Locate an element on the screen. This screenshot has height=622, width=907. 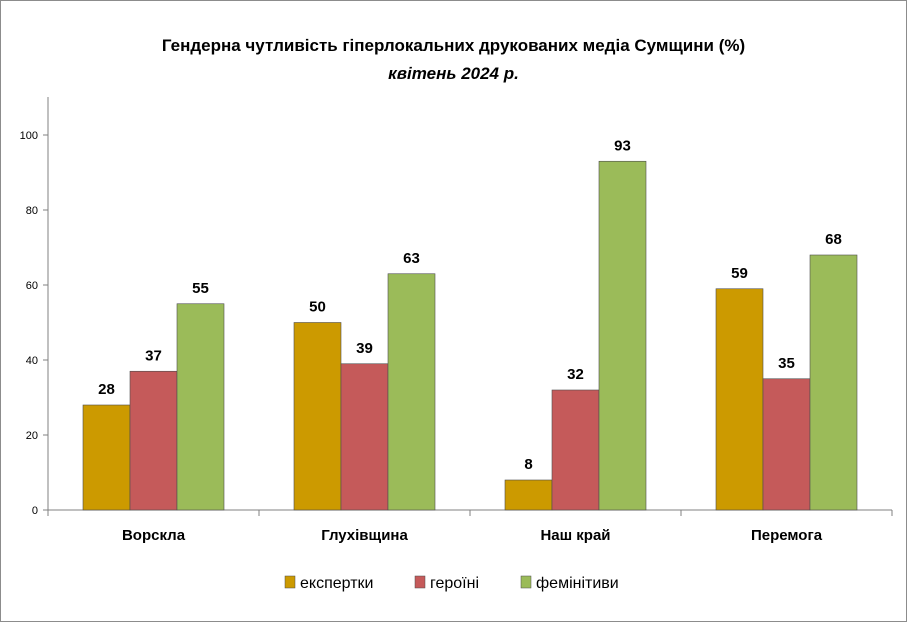
legend: експертки героїні фемінітиви is located at coordinates (451, 583).